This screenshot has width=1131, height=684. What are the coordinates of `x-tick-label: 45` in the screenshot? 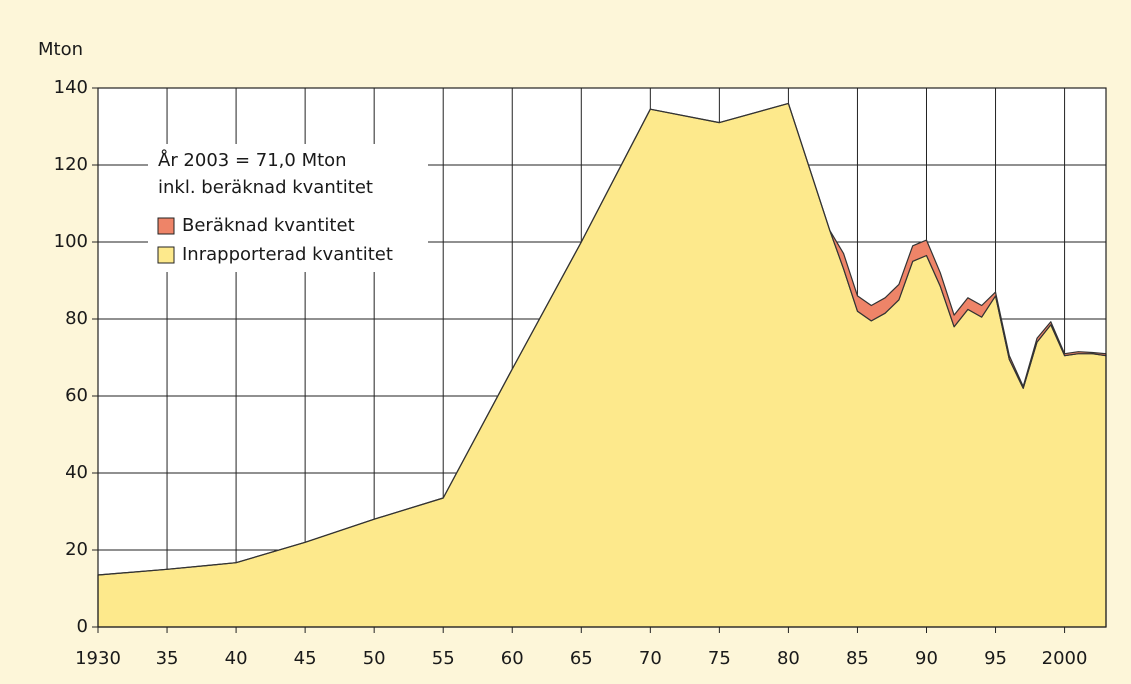 It's located at (305, 658).